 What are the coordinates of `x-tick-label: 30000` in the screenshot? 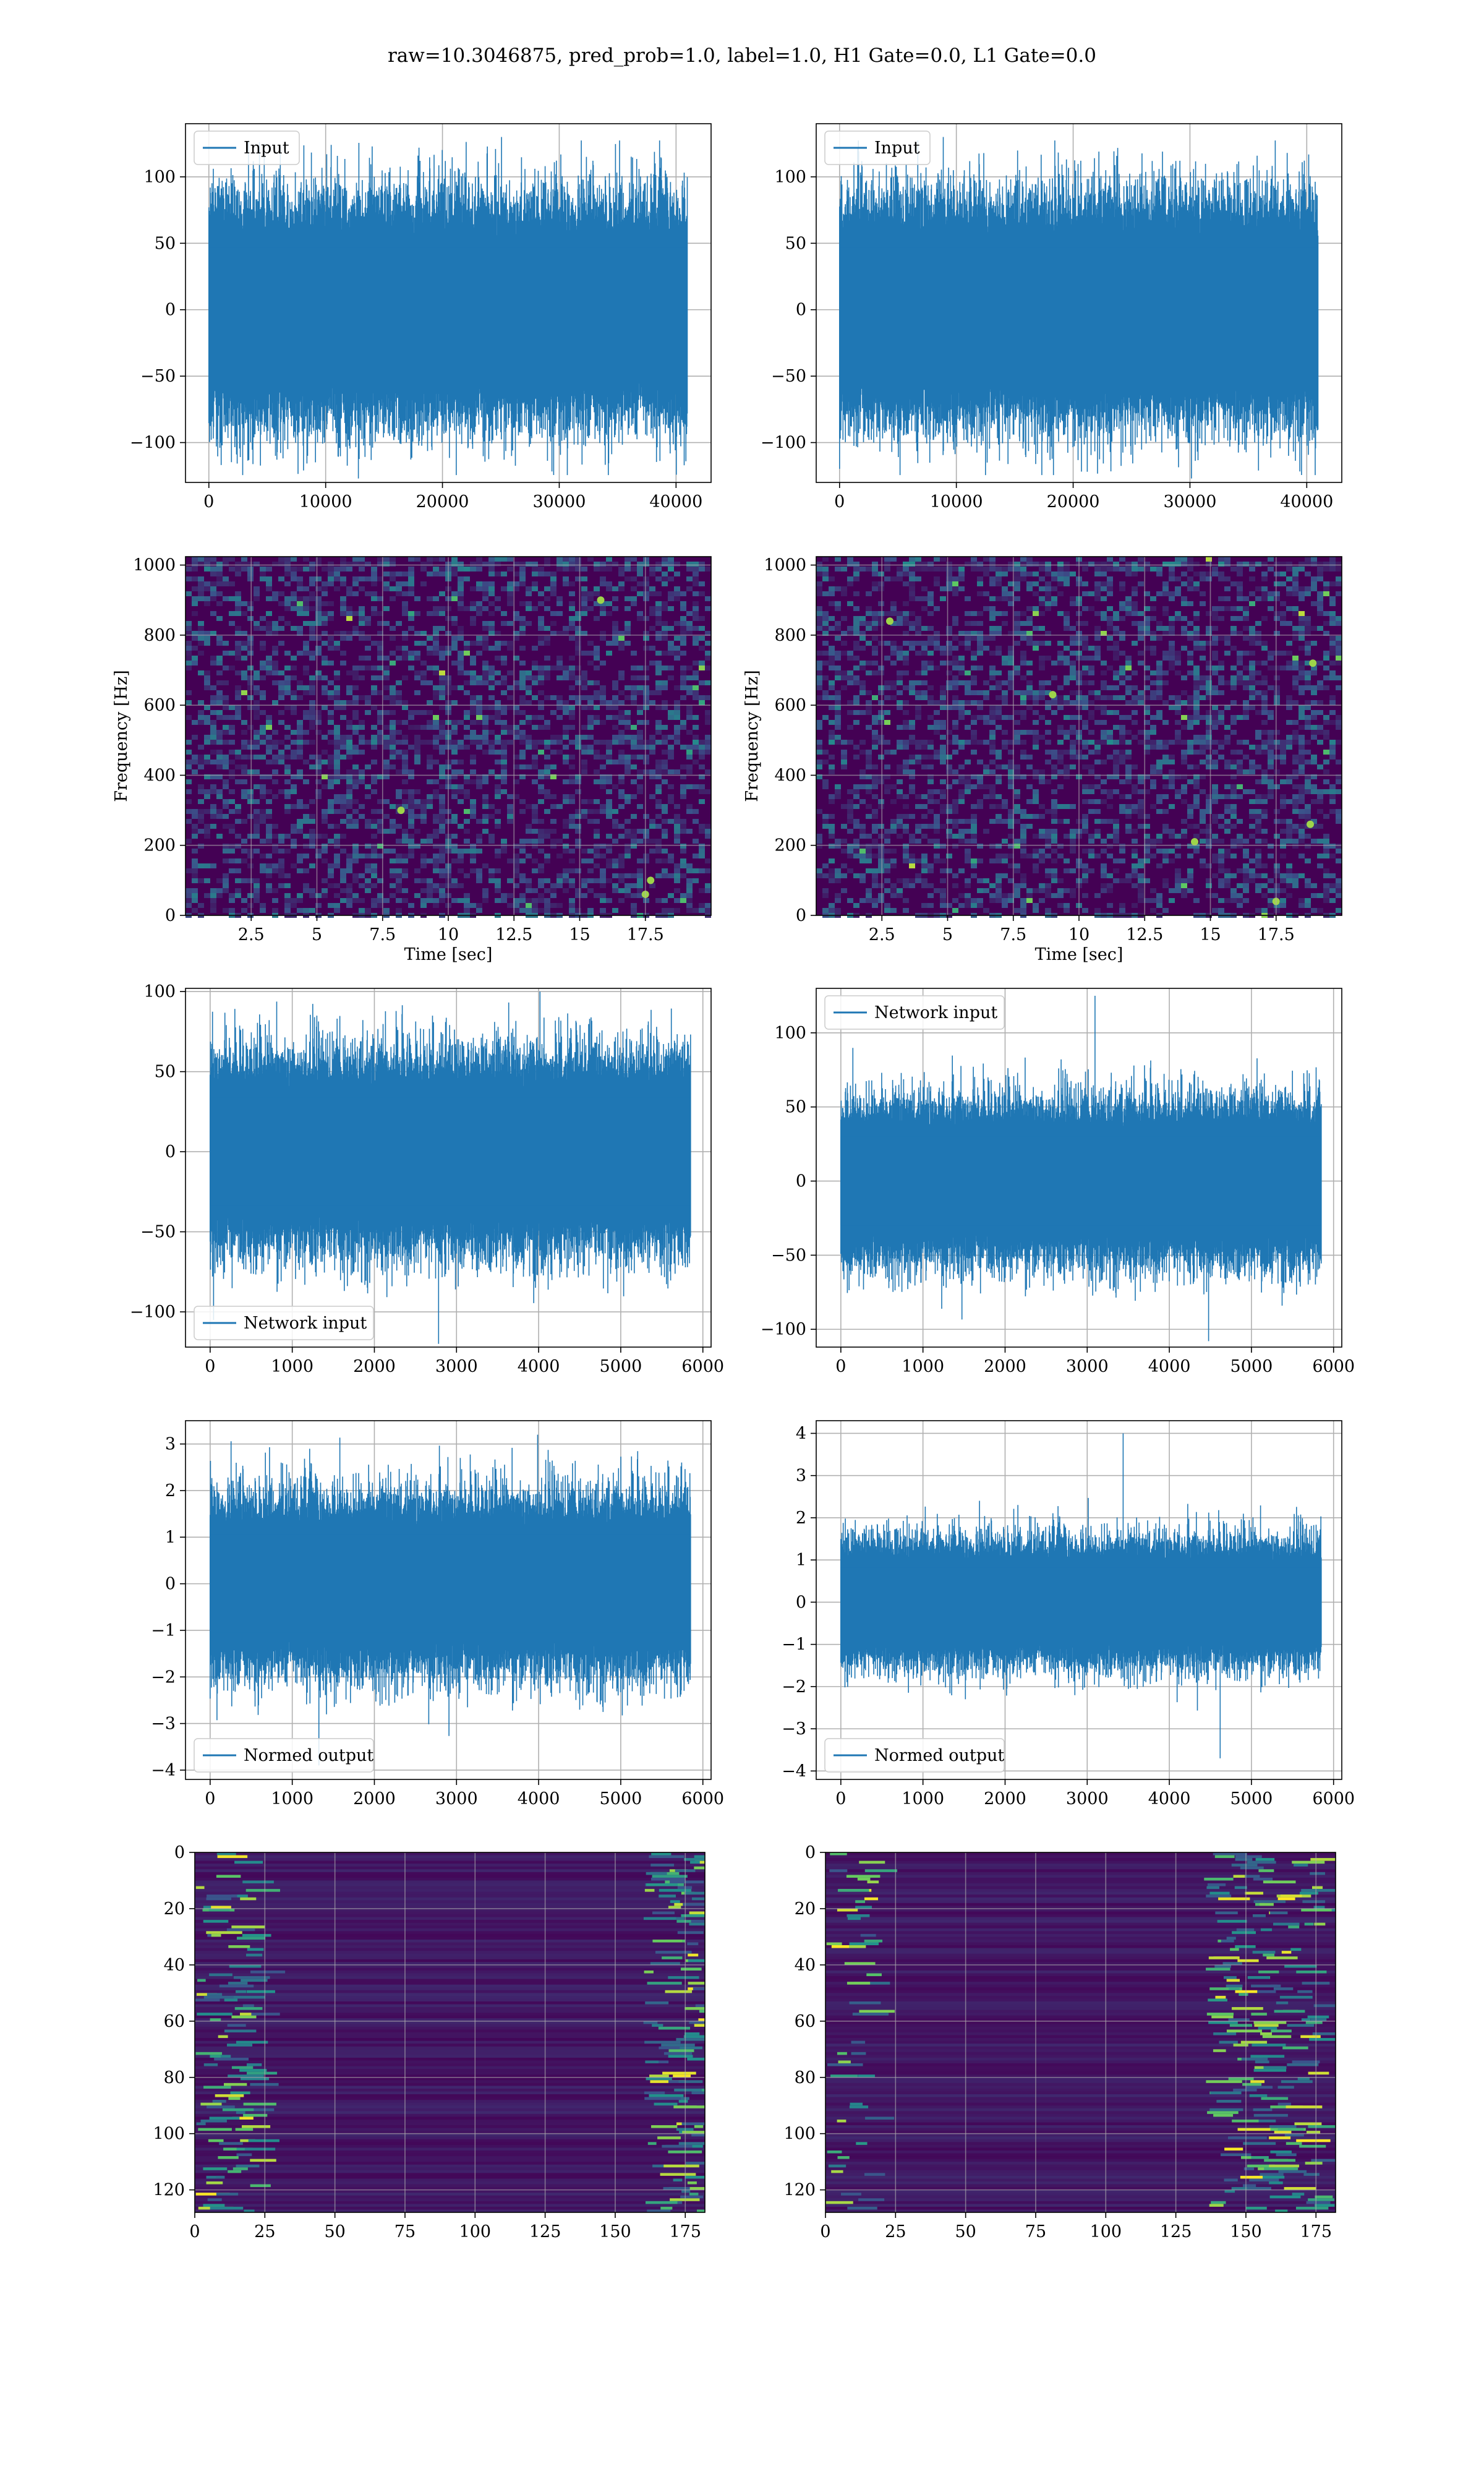 It's located at (559, 501).